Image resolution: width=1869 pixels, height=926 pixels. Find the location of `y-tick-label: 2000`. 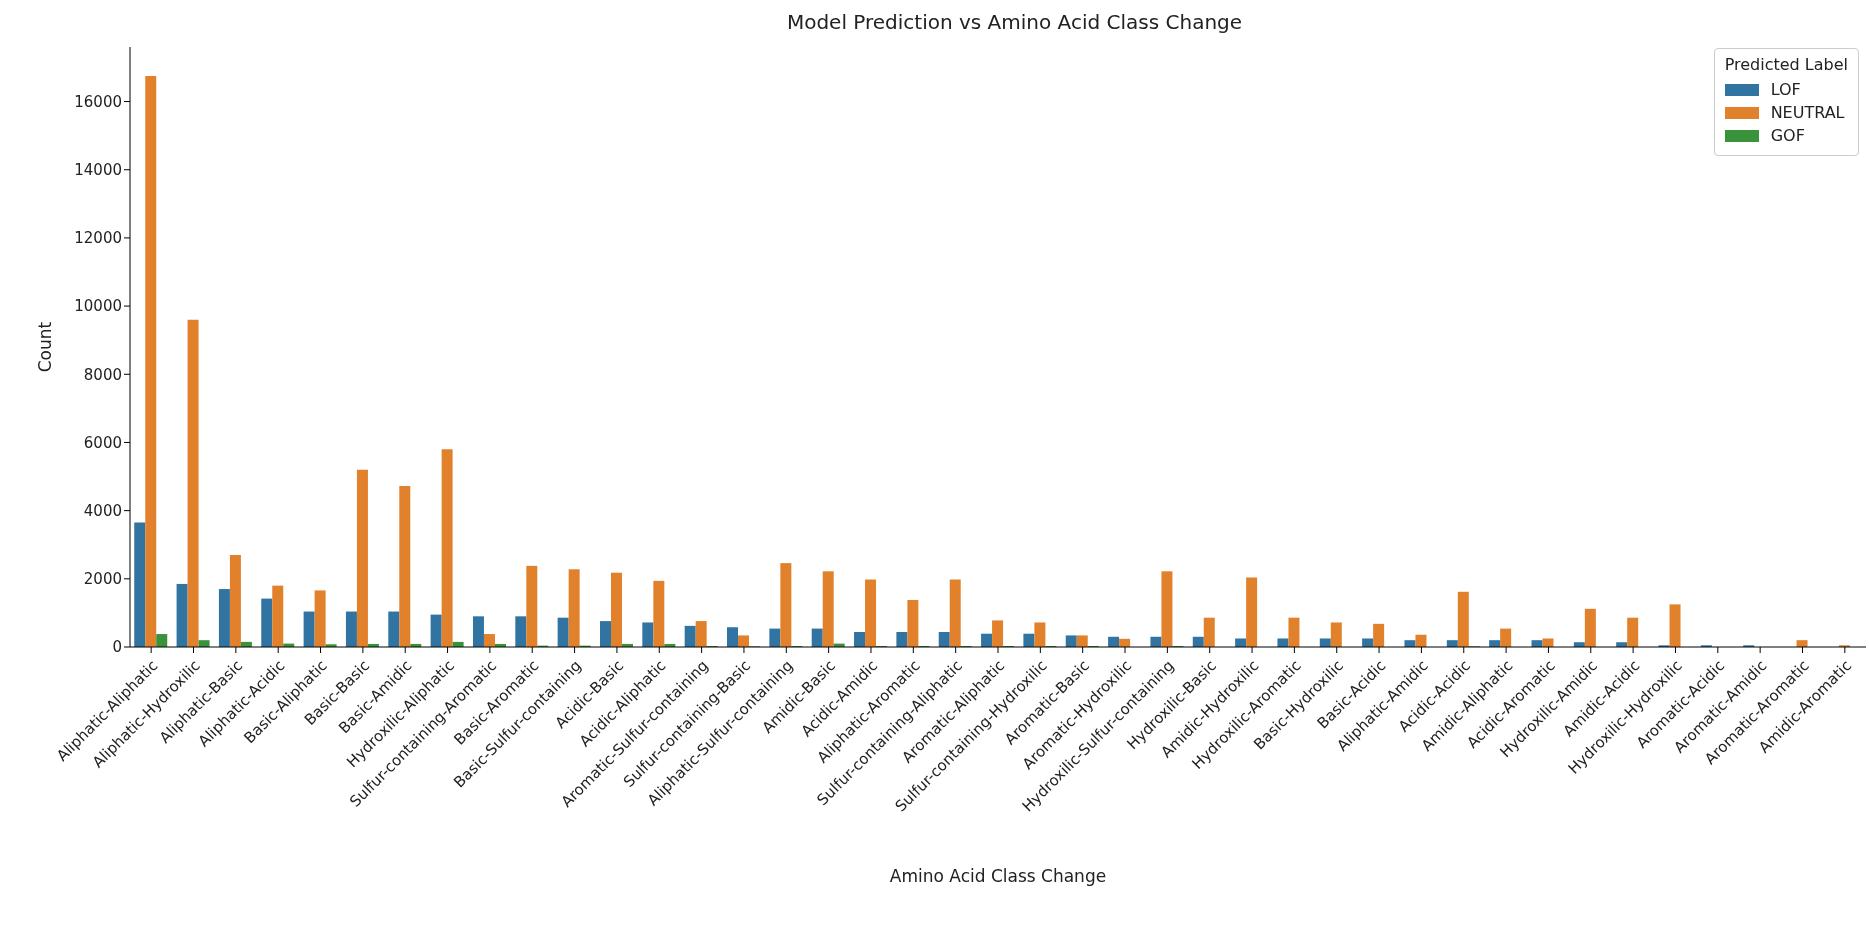

y-tick-label: 2000 is located at coordinates (102, 579).